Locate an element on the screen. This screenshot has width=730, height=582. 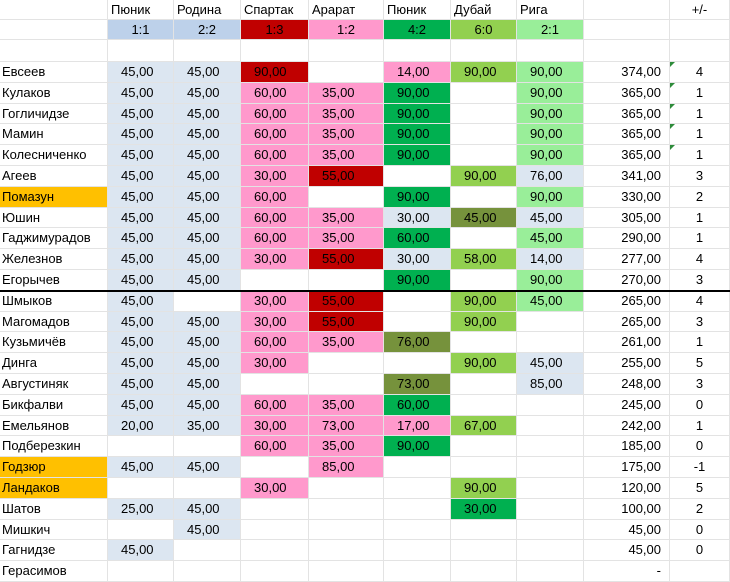
minutes-cell: 25,00 is located at coordinates (141, 509).